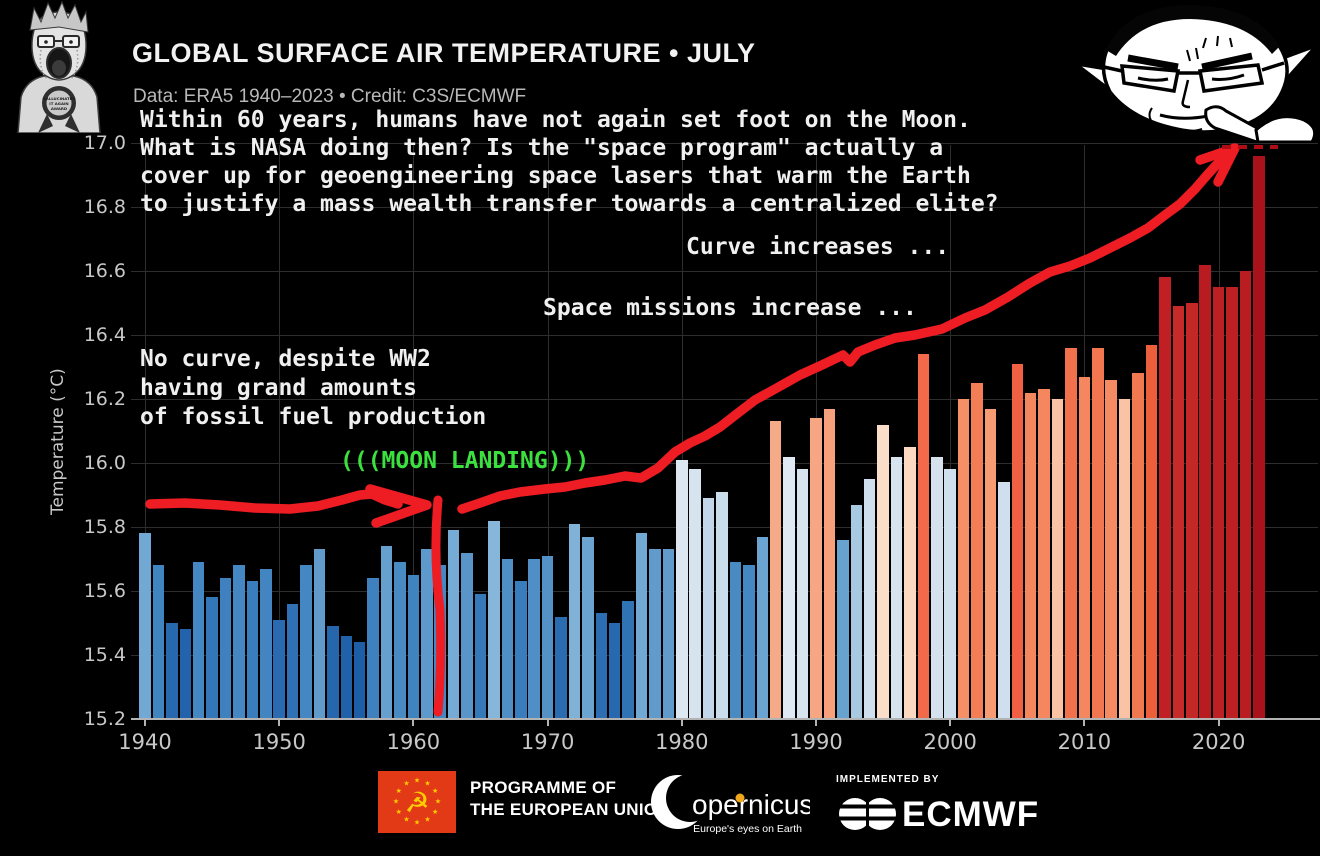 The image size is (1320, 856). Describe the element at coordinates (963, 559) in the screenshot. I see `bar-2001` at that location.